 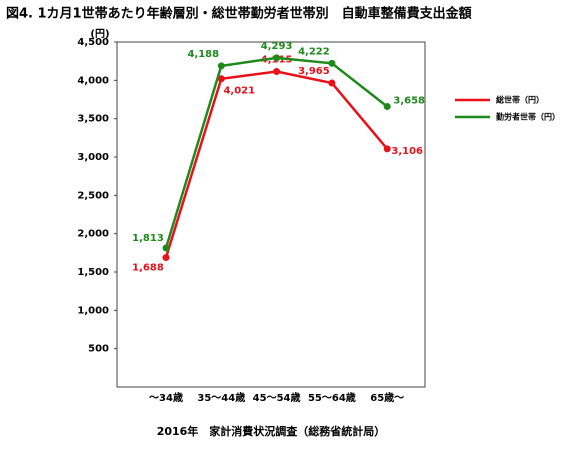 I want to click on y-tick-label: 1,500, so click(x=93, y=272).